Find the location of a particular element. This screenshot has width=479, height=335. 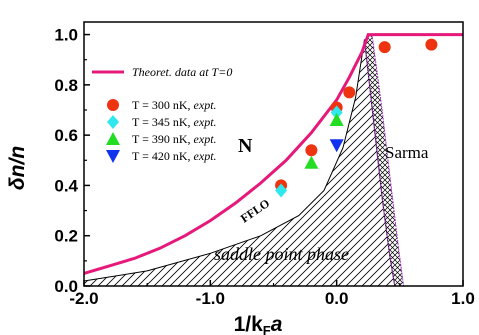

annotation-fflo: FFLO is located at coordinates (255, 211).